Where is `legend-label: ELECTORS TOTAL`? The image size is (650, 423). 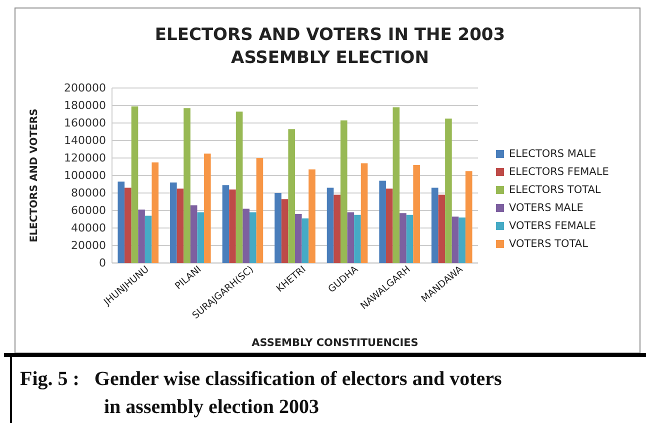
legend-label: ELECTORS TOTAL is located at coordinates (555, 190).